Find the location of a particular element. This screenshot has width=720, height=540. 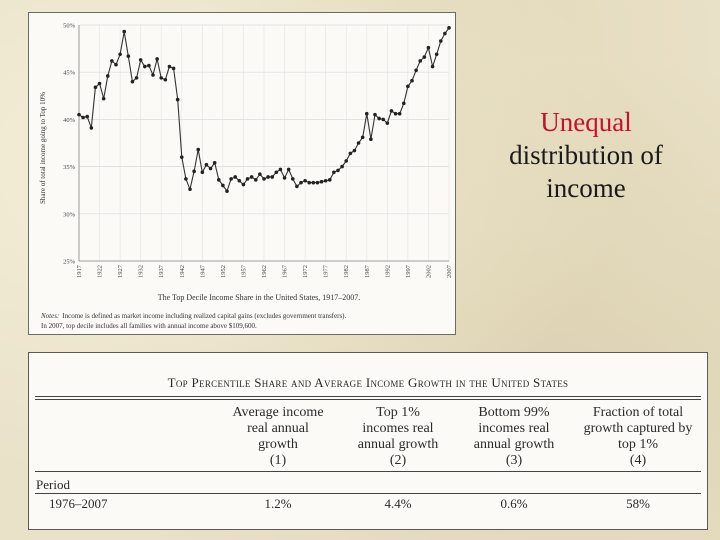

column-header-1-line-3: growth is located at coordinates (278, 444).